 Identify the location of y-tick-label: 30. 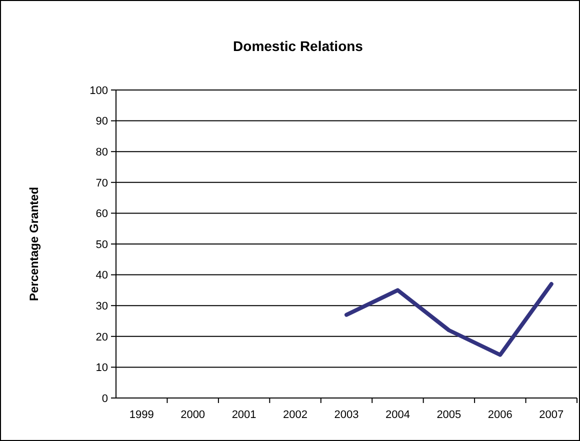
(102, 306).